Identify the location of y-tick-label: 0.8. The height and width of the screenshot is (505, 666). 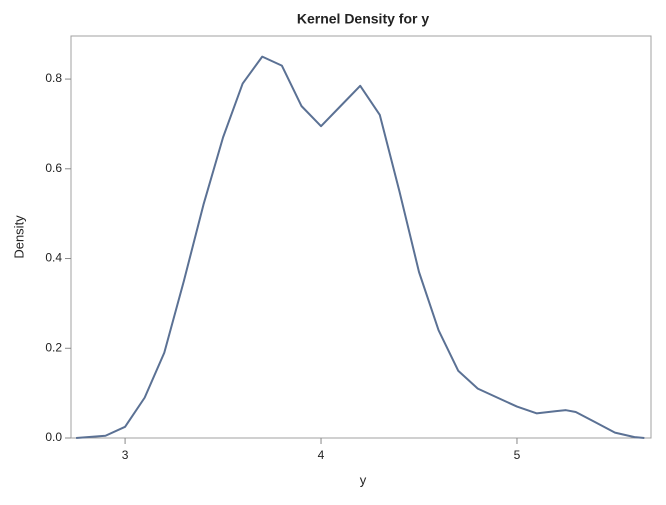
(53, 78).